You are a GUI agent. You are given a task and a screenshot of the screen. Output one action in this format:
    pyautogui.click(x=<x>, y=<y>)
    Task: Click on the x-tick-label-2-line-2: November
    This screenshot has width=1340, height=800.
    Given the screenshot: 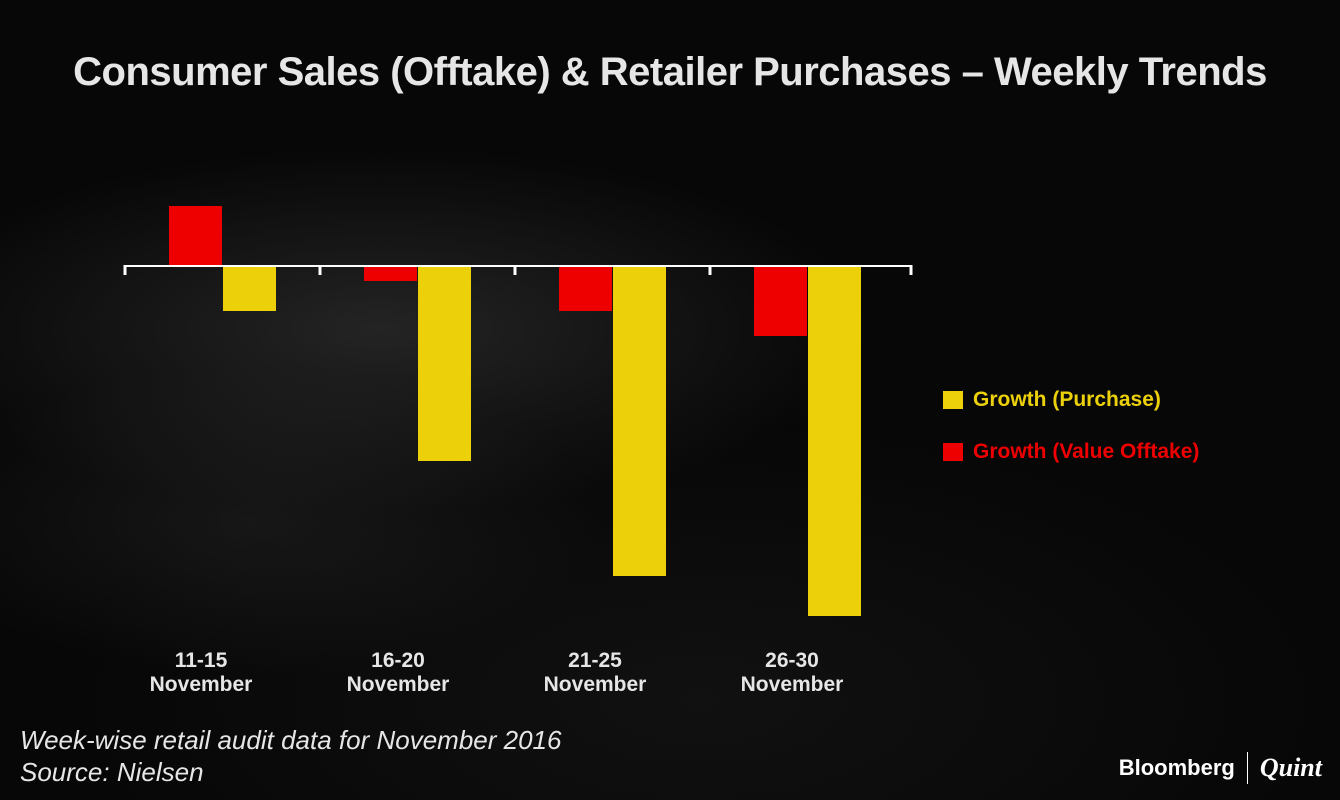 What is the action you would take?
    pyautogui.click(x=398, y=684)
    